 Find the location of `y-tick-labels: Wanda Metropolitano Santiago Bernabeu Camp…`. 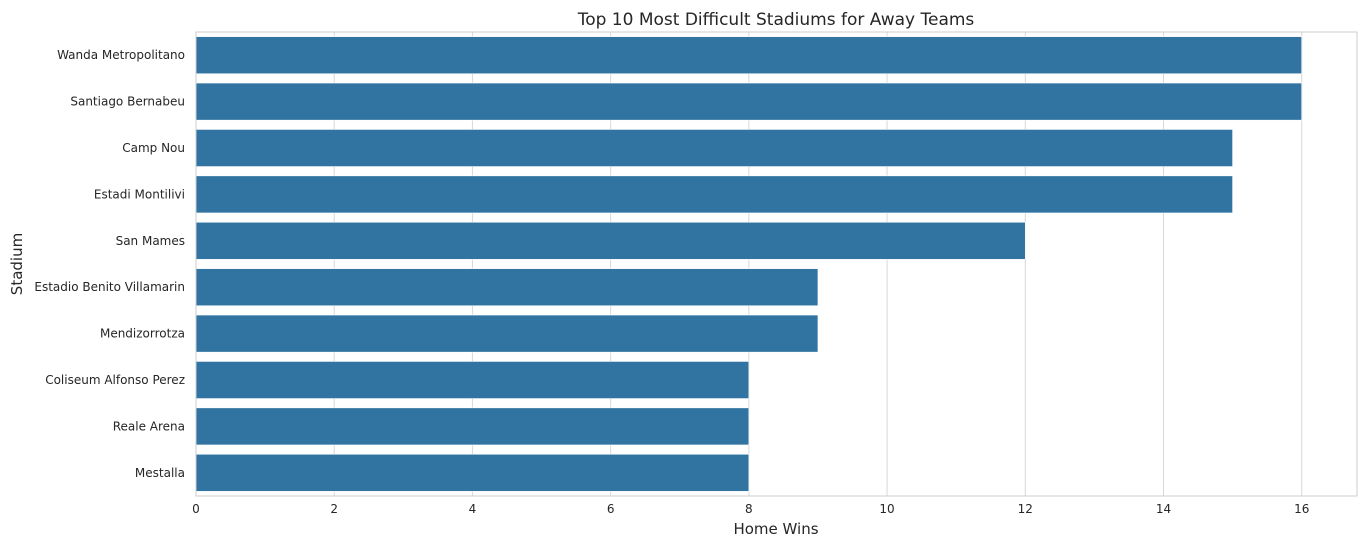

y-tick-labels: Wanda Metropolitano Santiago Bernabeu Camp… is located at coordinates (109, 264).